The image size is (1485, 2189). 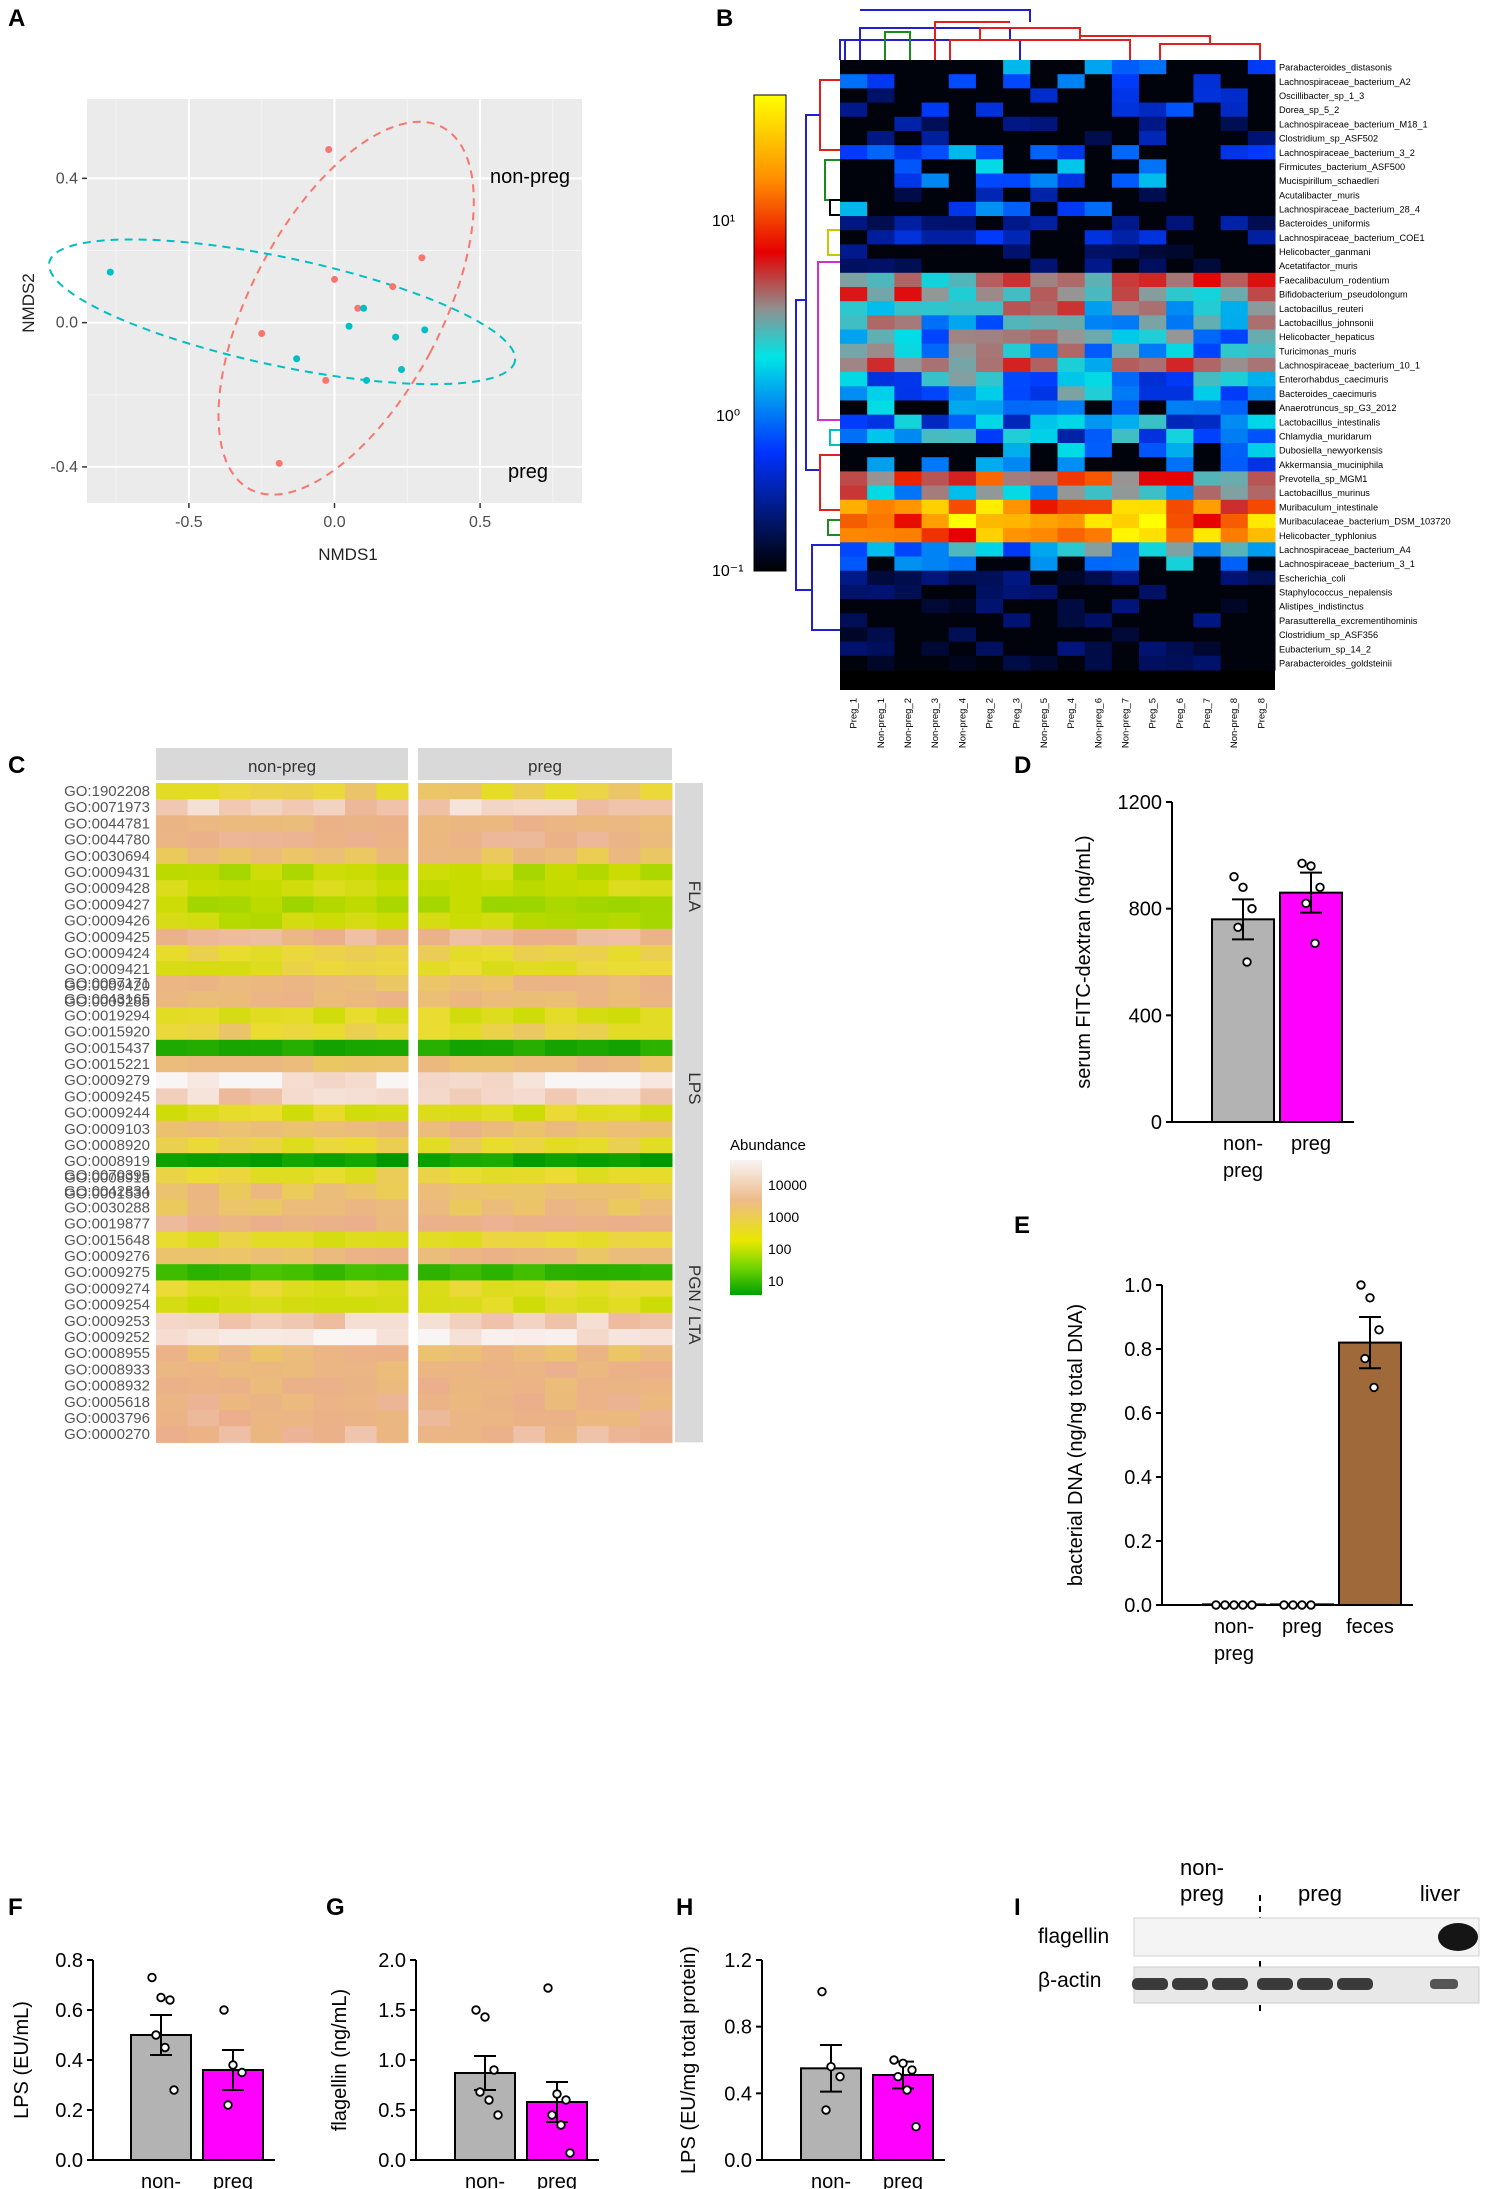 What do you see at coordinates (107, 1191) in the screenshot?
I see `panel-c-go-term-label: GO:0042834` at bounding box center [107, 1191].